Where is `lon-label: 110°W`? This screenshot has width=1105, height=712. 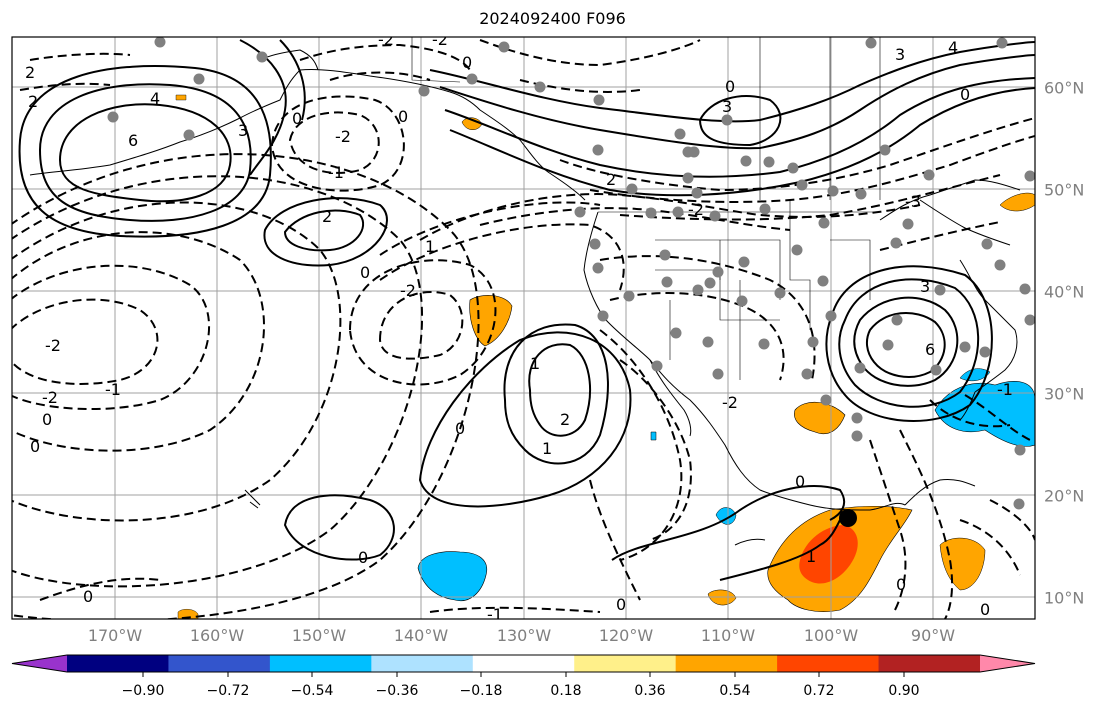 lon-label: 110°W is located at coordinates (728, 635).